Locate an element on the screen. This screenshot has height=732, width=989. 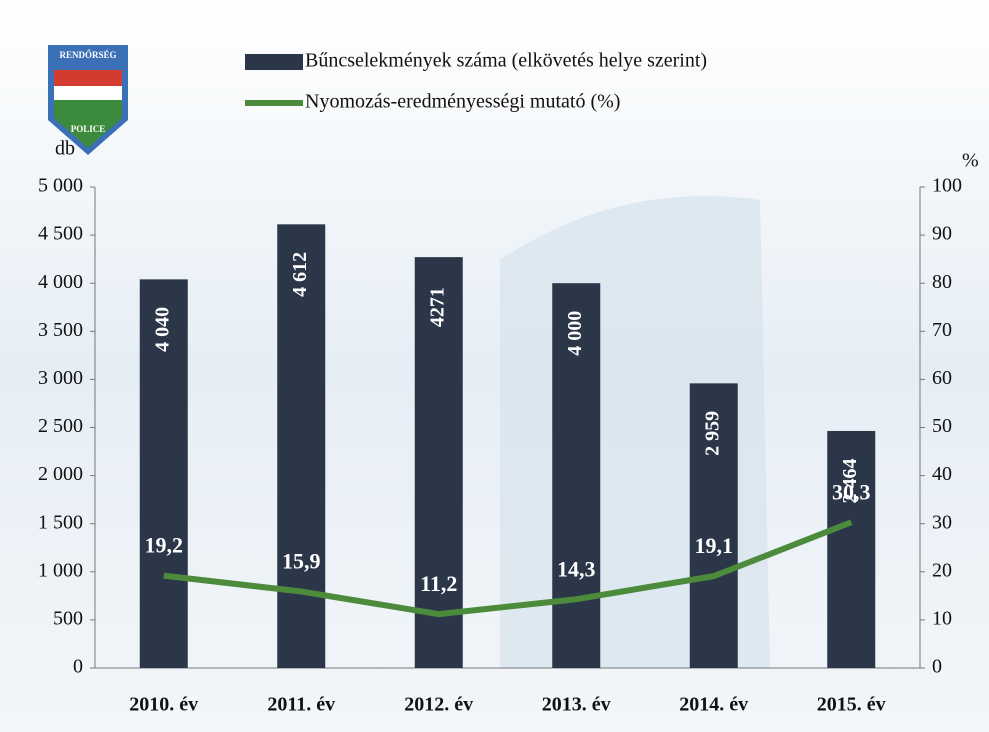
y-axis-label: db is located at coordinates (65, 149).